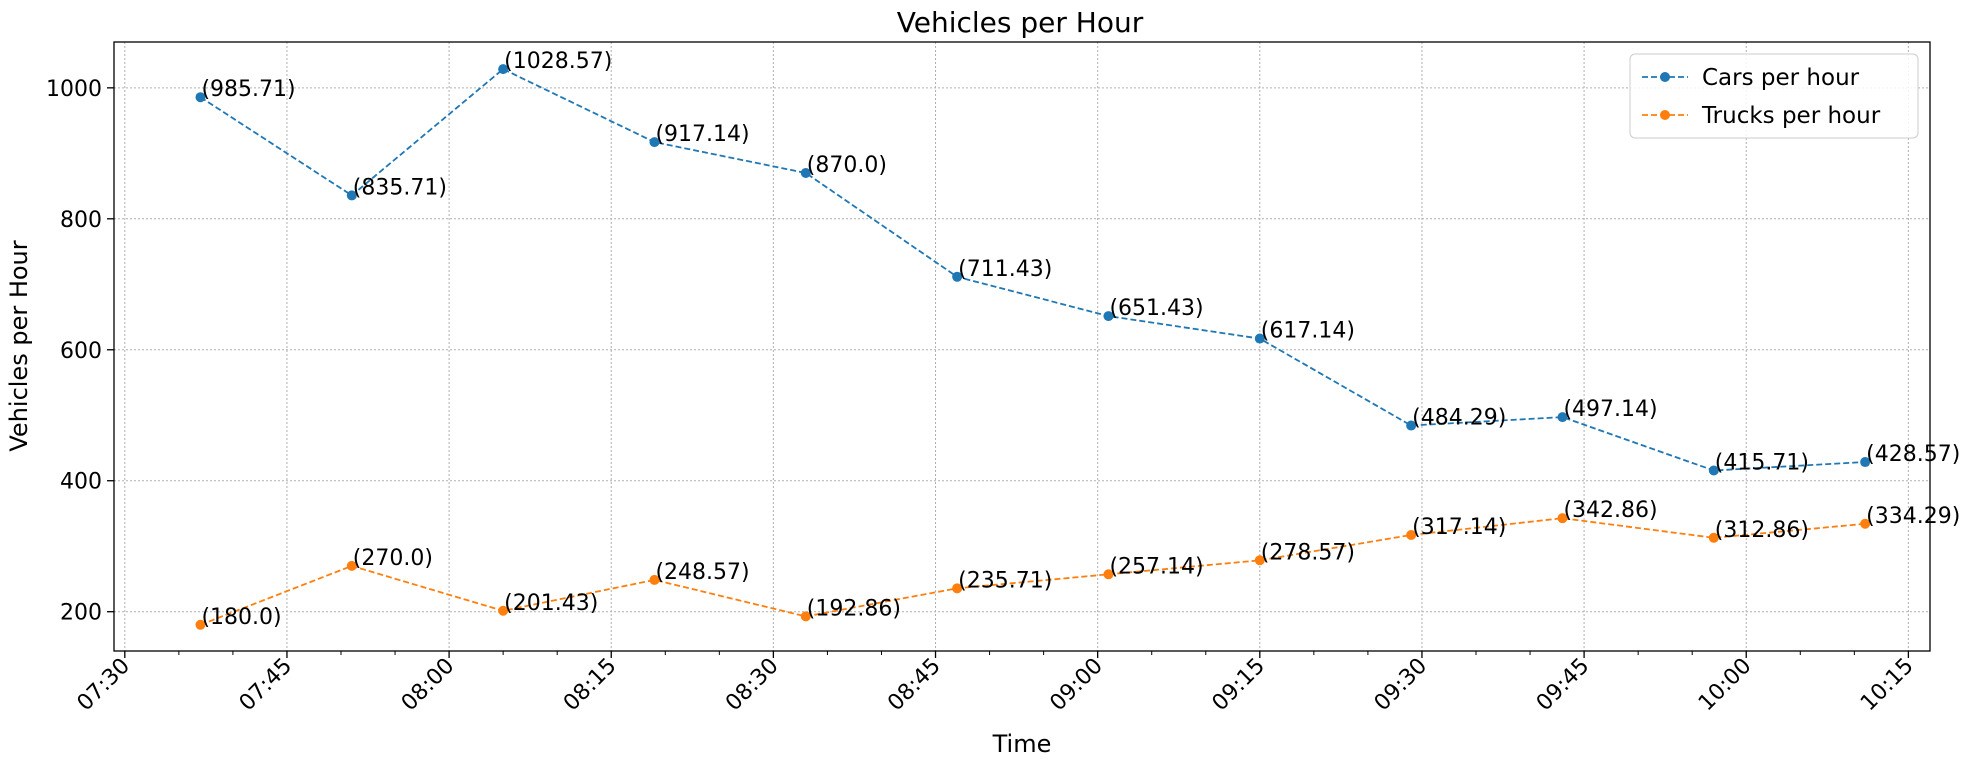 The height and width of the screenshot is (766, 1965). Describe the element at coordinates (1762, 462) in the screenshot. I see `data-label: (415.71)` at that location.